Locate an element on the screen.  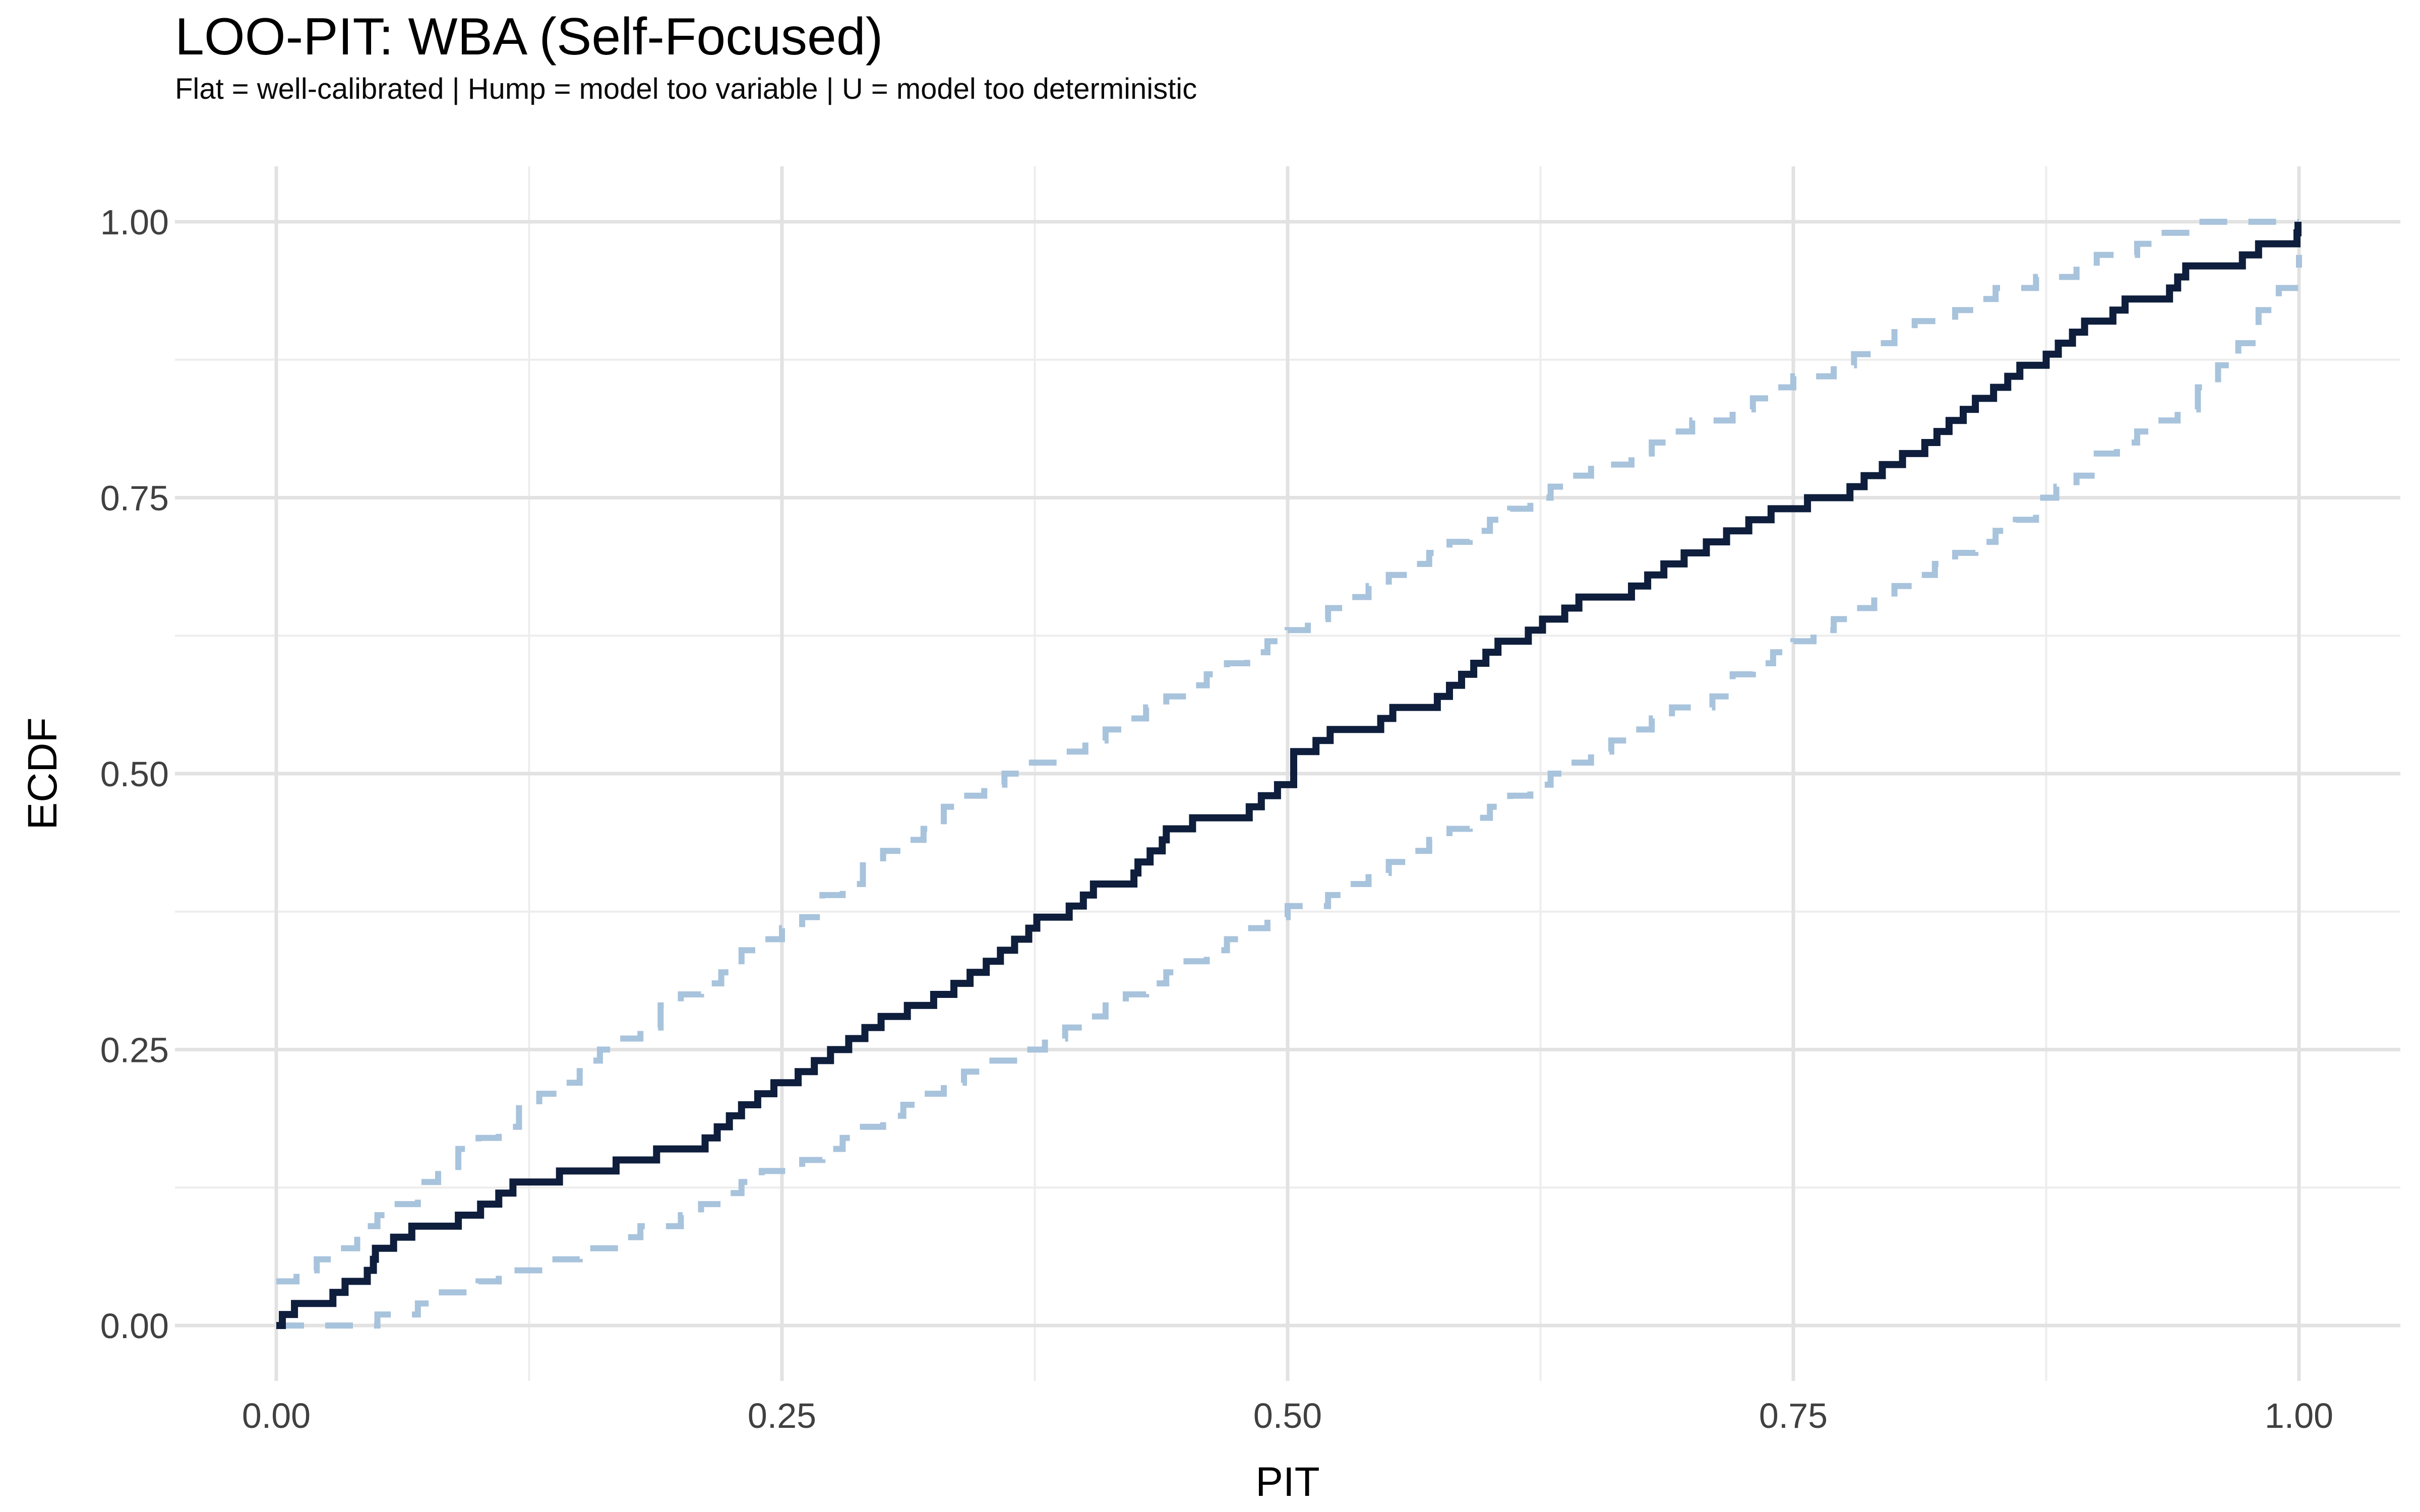
x-tick-label: 0.25 is located at coordinates (782, 1415).